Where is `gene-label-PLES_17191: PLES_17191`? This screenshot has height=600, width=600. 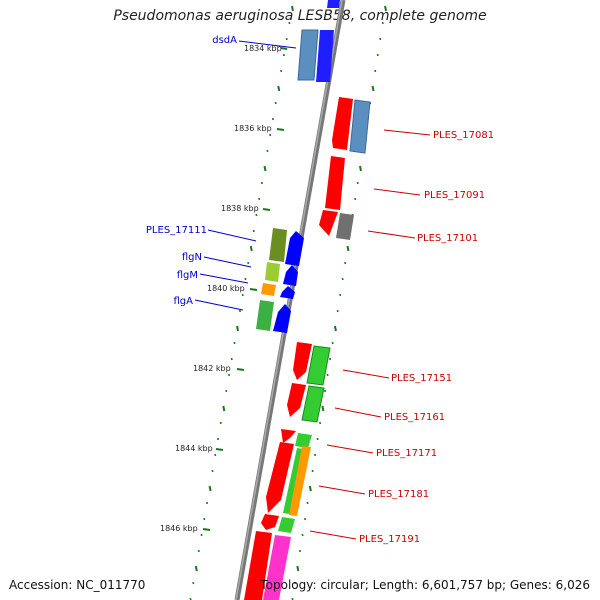
gene-label-PLES_17191: PLES_17191 is located at coordinates (389, 539).